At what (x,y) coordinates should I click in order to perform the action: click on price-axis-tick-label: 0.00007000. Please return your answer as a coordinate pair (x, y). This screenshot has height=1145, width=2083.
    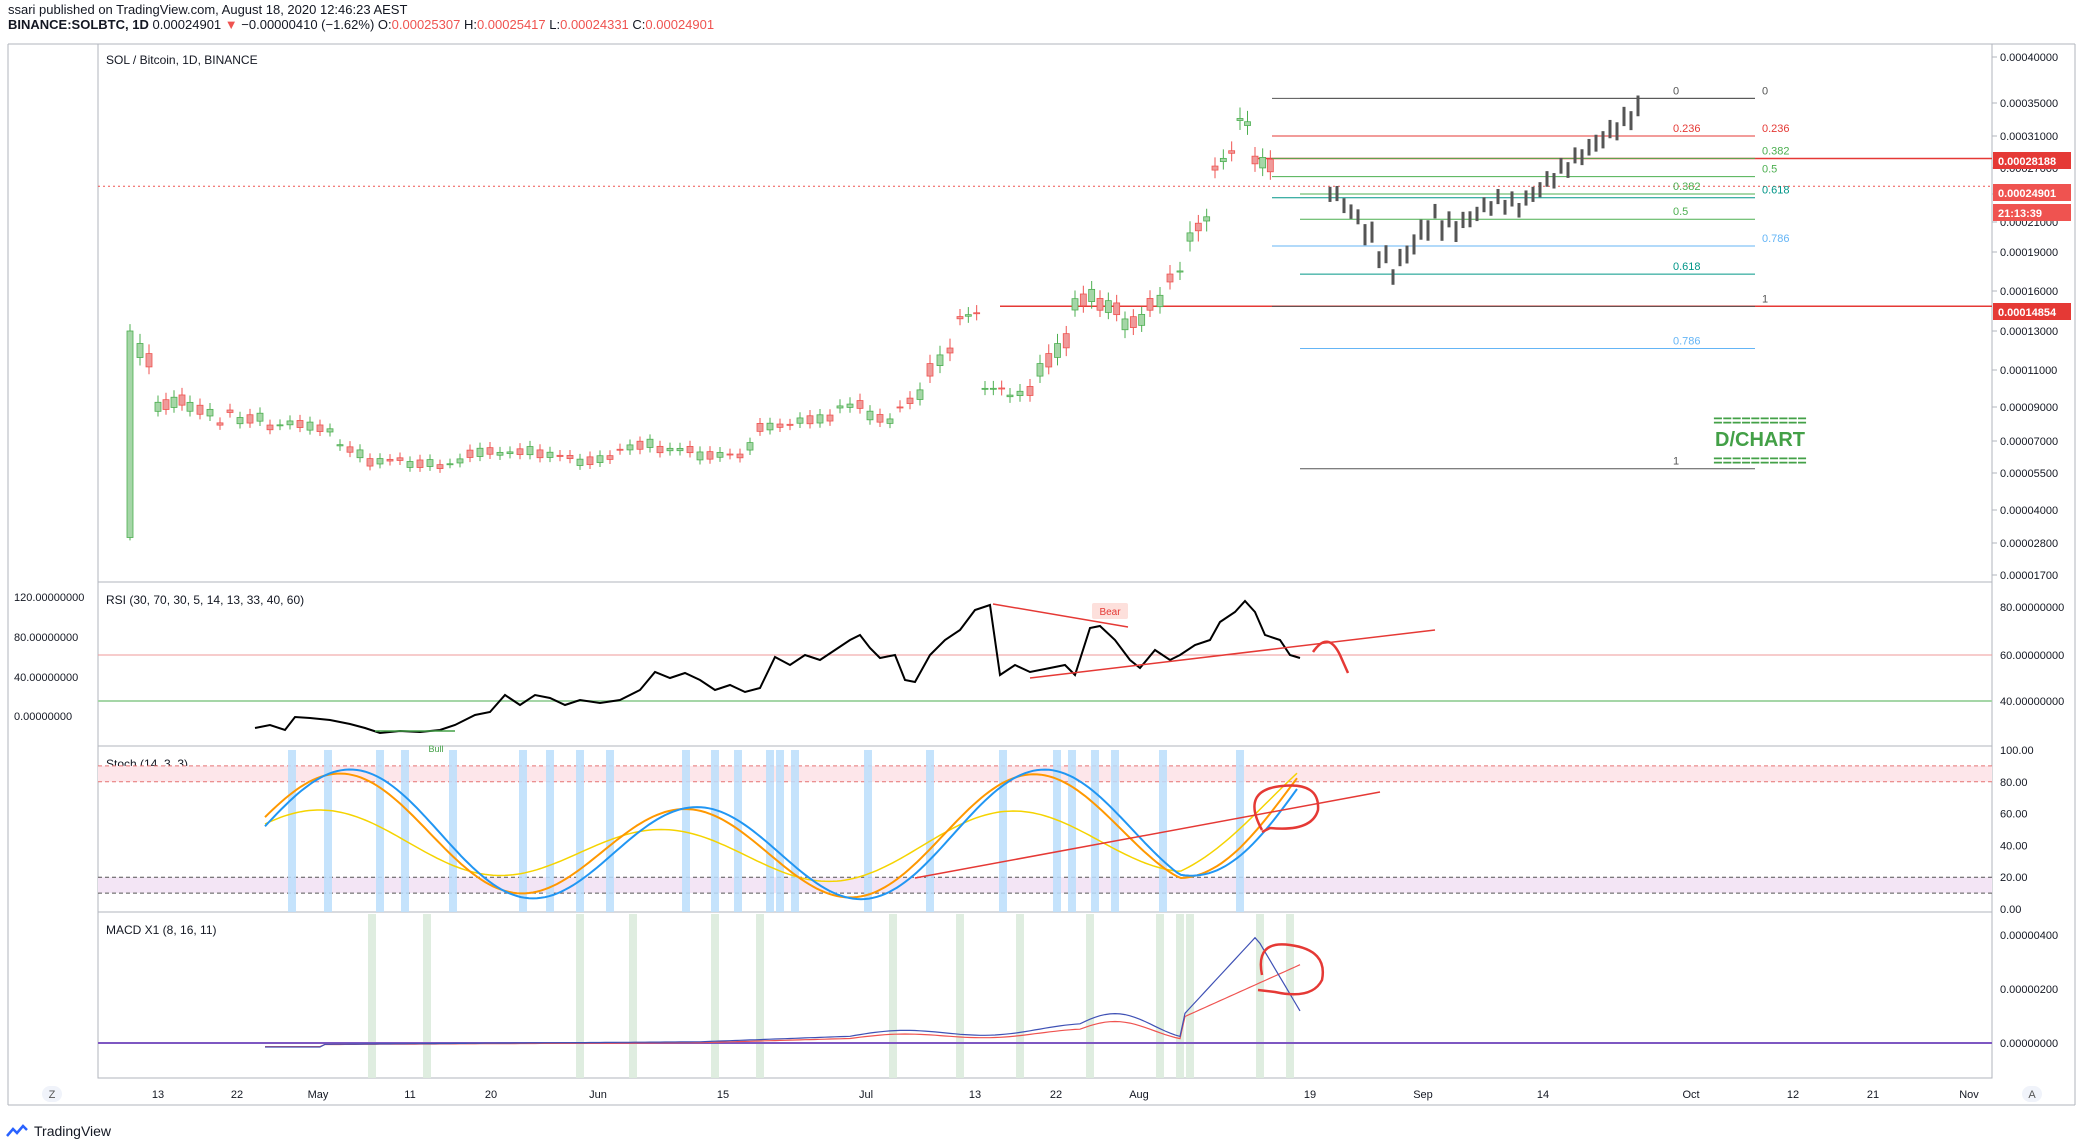
    Looking at the image, I should click on (2029, 442).